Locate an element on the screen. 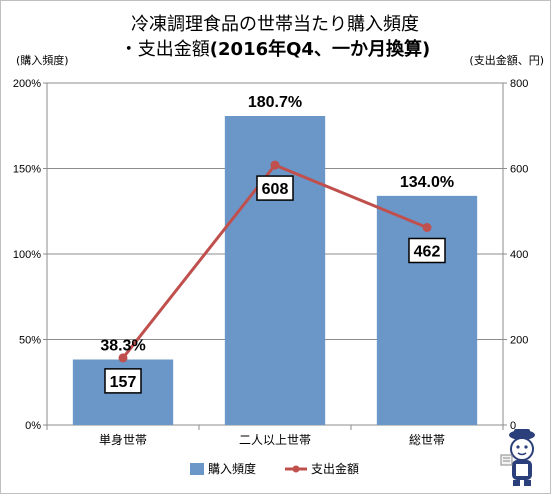 The height and width of the screenshot is (494, 551). legend-bar-swatch is located at coordinates (197, 469).